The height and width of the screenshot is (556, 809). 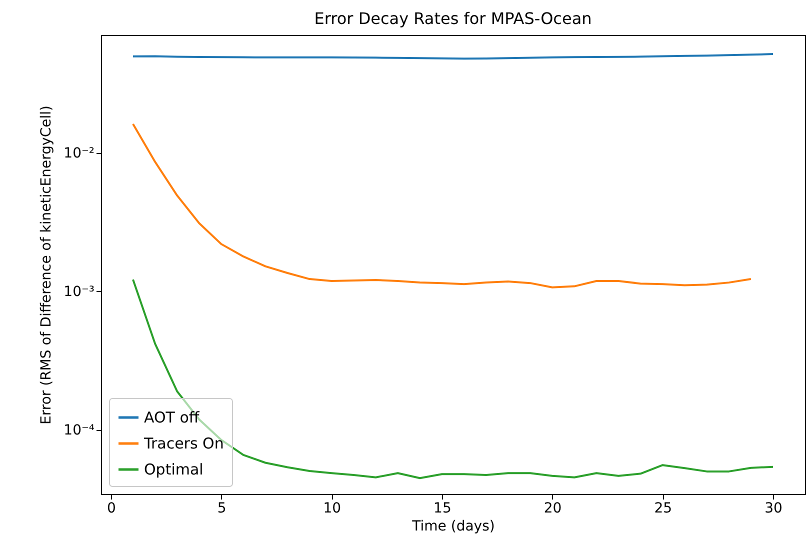 I want to click on y-axis-title: Error (RMS of Difference of kineticEnergyCell), so click(x=46, y=265).